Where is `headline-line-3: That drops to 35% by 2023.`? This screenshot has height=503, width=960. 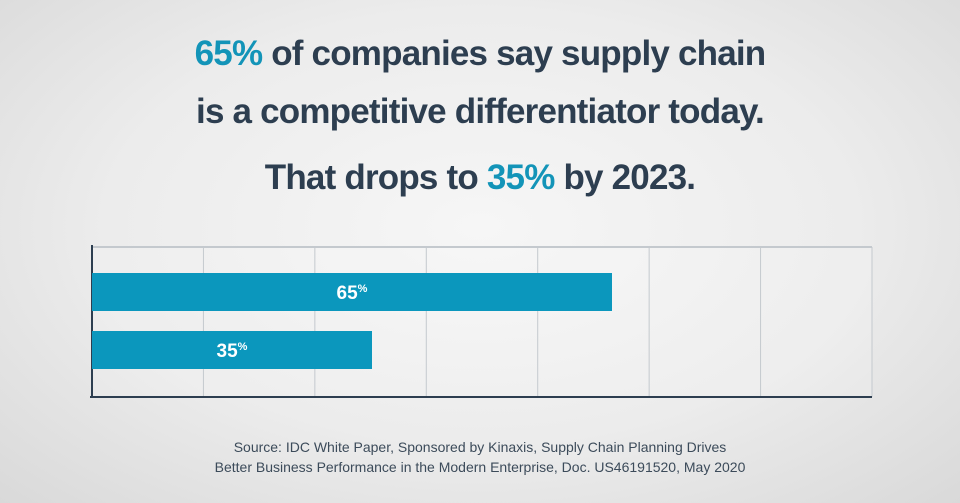 headline-line-3: That drops to 35% by 2023. is located at coordinates (480, 178).